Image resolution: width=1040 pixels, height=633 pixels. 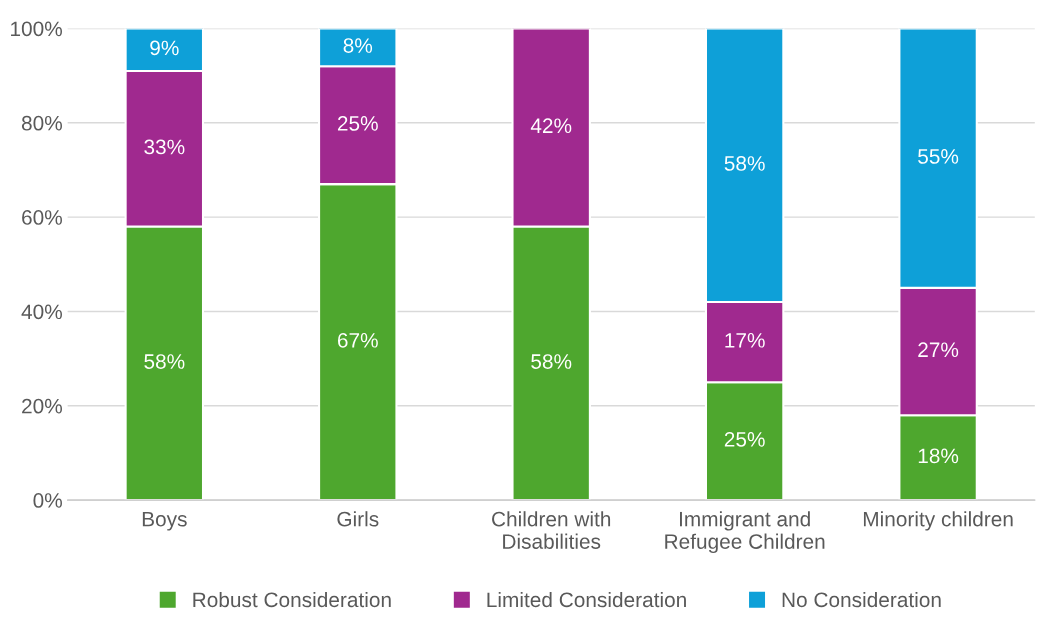 What do you see at coordinates (164, 521) in the screenshot?
I see `x-tick-label: Boys` at bounding box center [164, 521].